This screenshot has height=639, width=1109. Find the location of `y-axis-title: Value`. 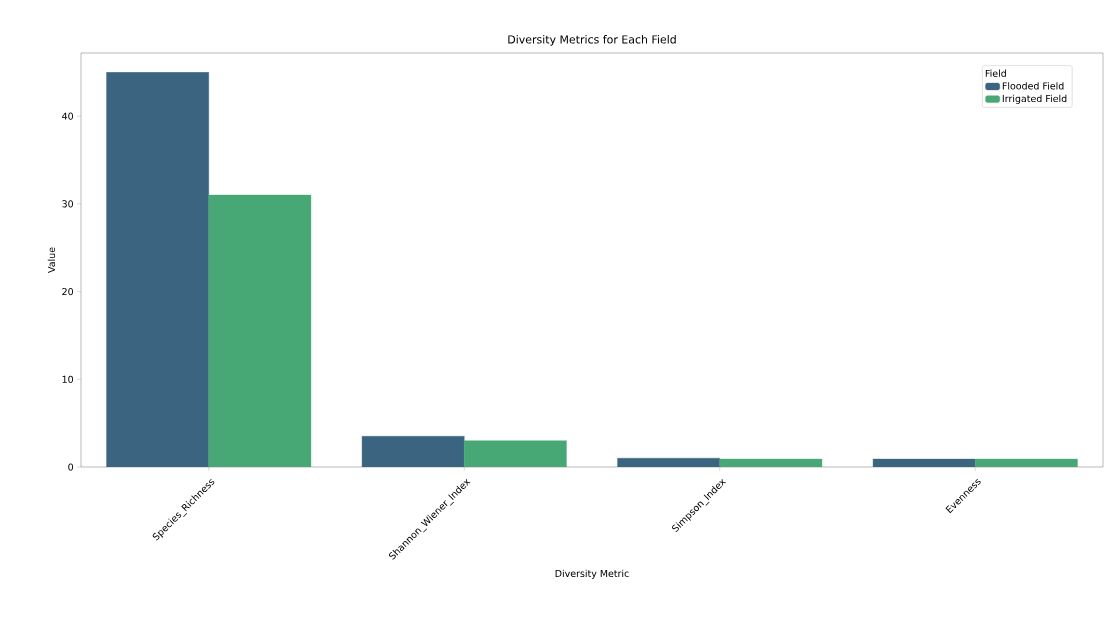

y-axis-title: Value is located at coordinates (51, 260).